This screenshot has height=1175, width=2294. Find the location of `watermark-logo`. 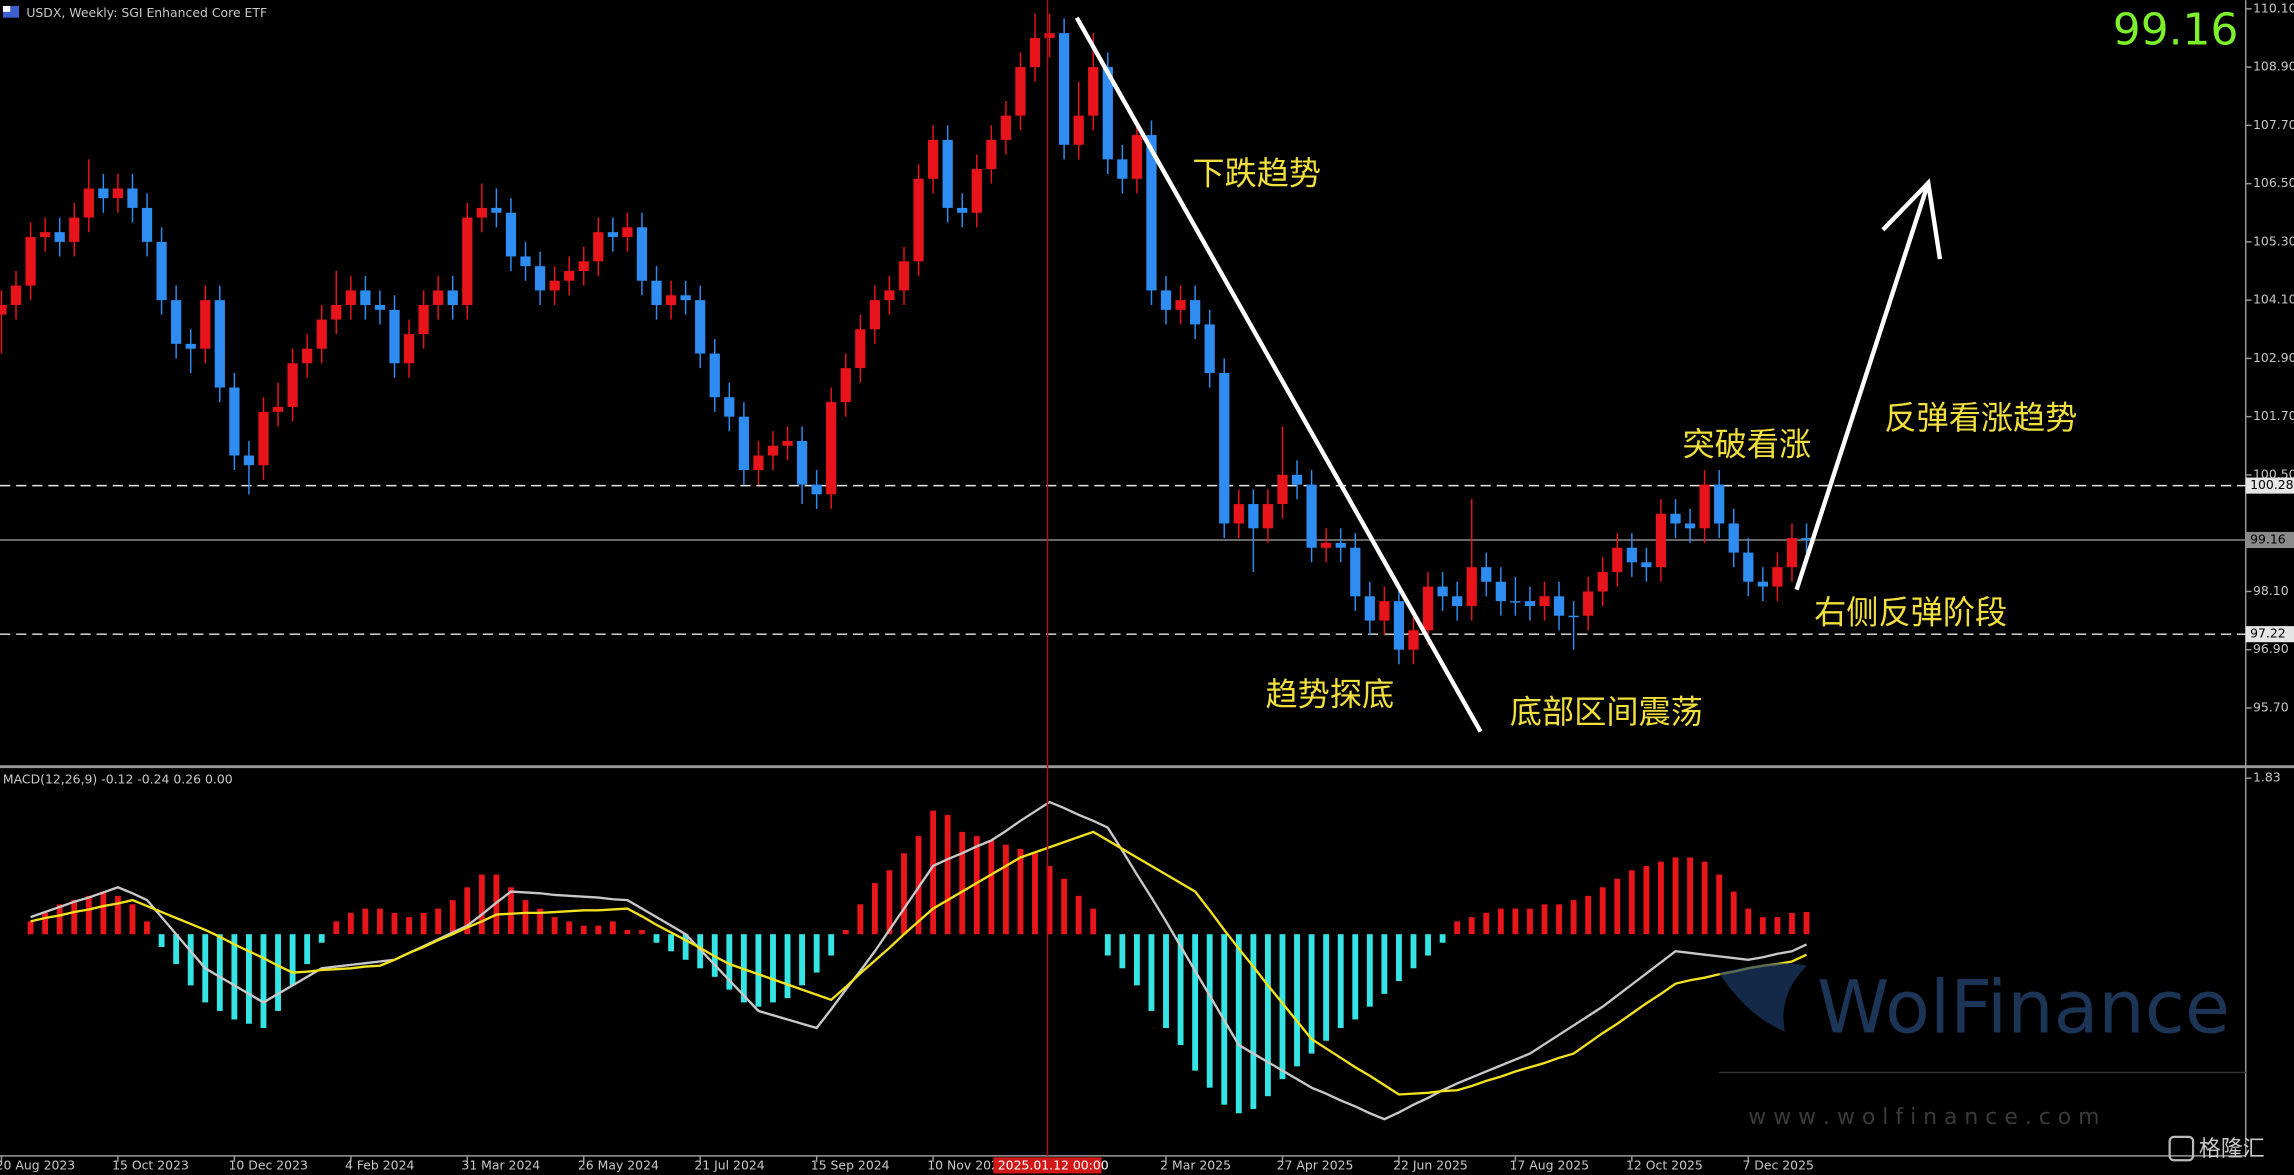

watermark-logo is located at coordinates (1763, 997).